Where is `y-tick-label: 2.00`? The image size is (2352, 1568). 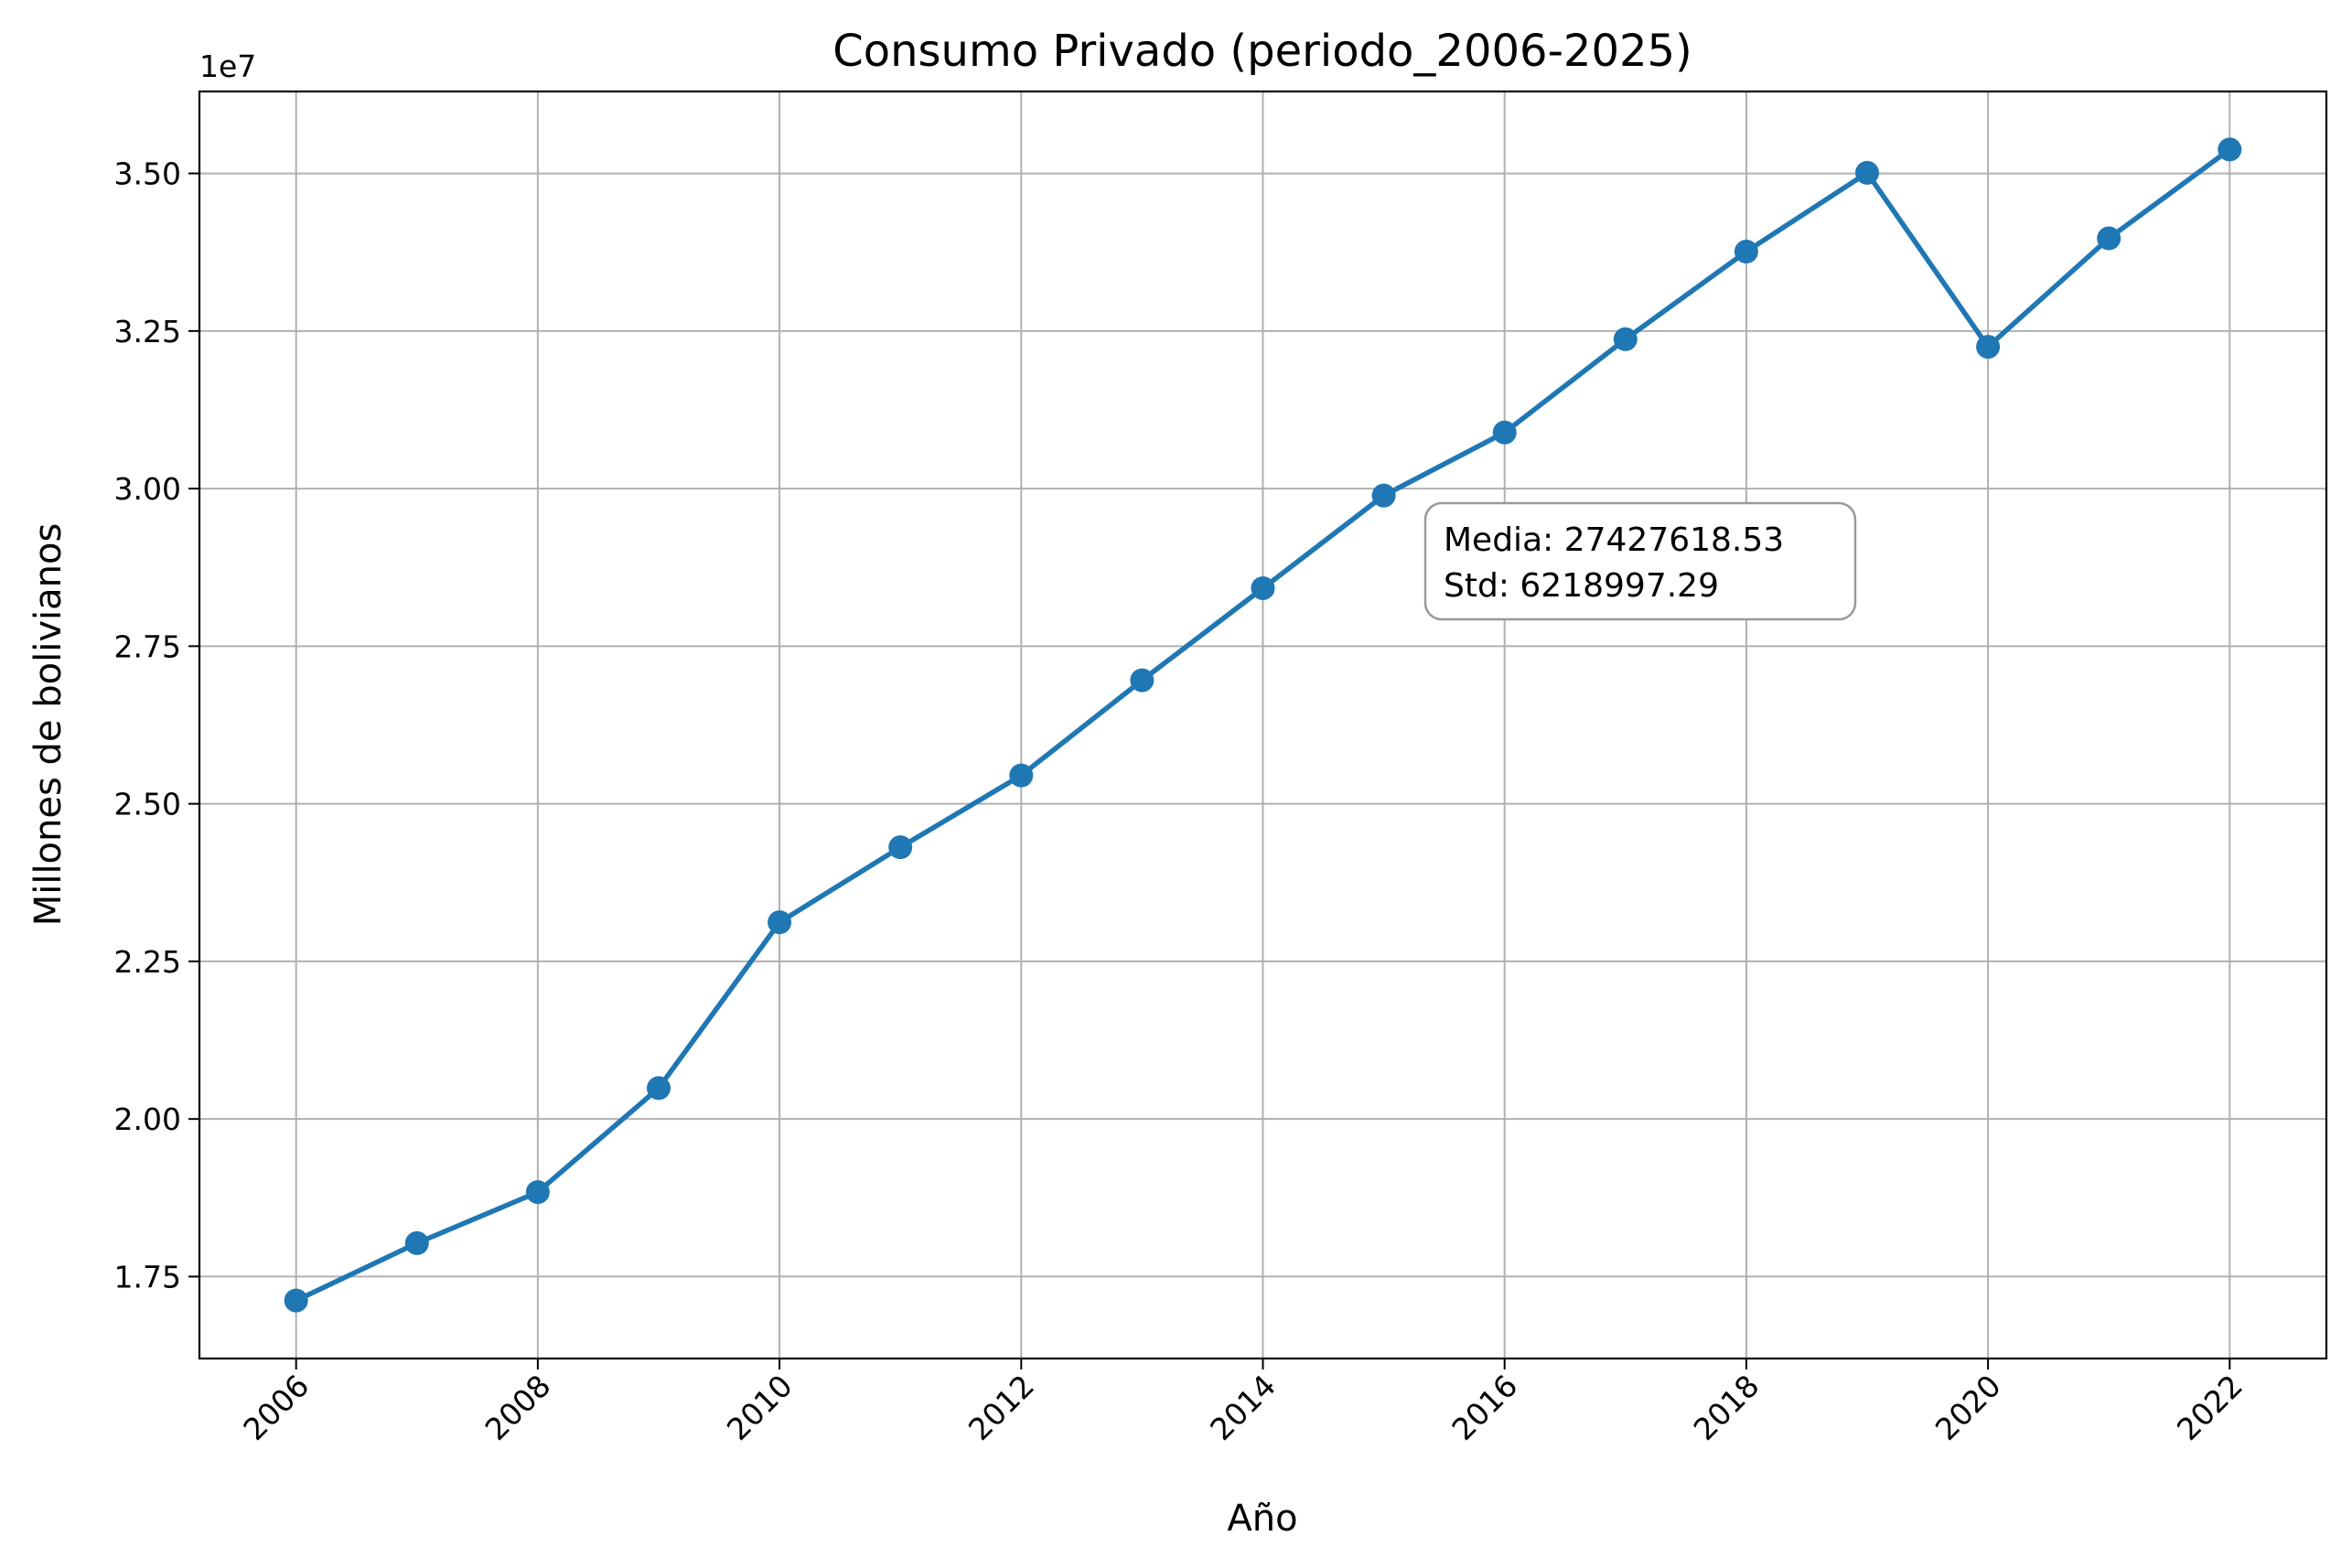 y-tick-label: 2.00 is located at coordinates (147, 1119).